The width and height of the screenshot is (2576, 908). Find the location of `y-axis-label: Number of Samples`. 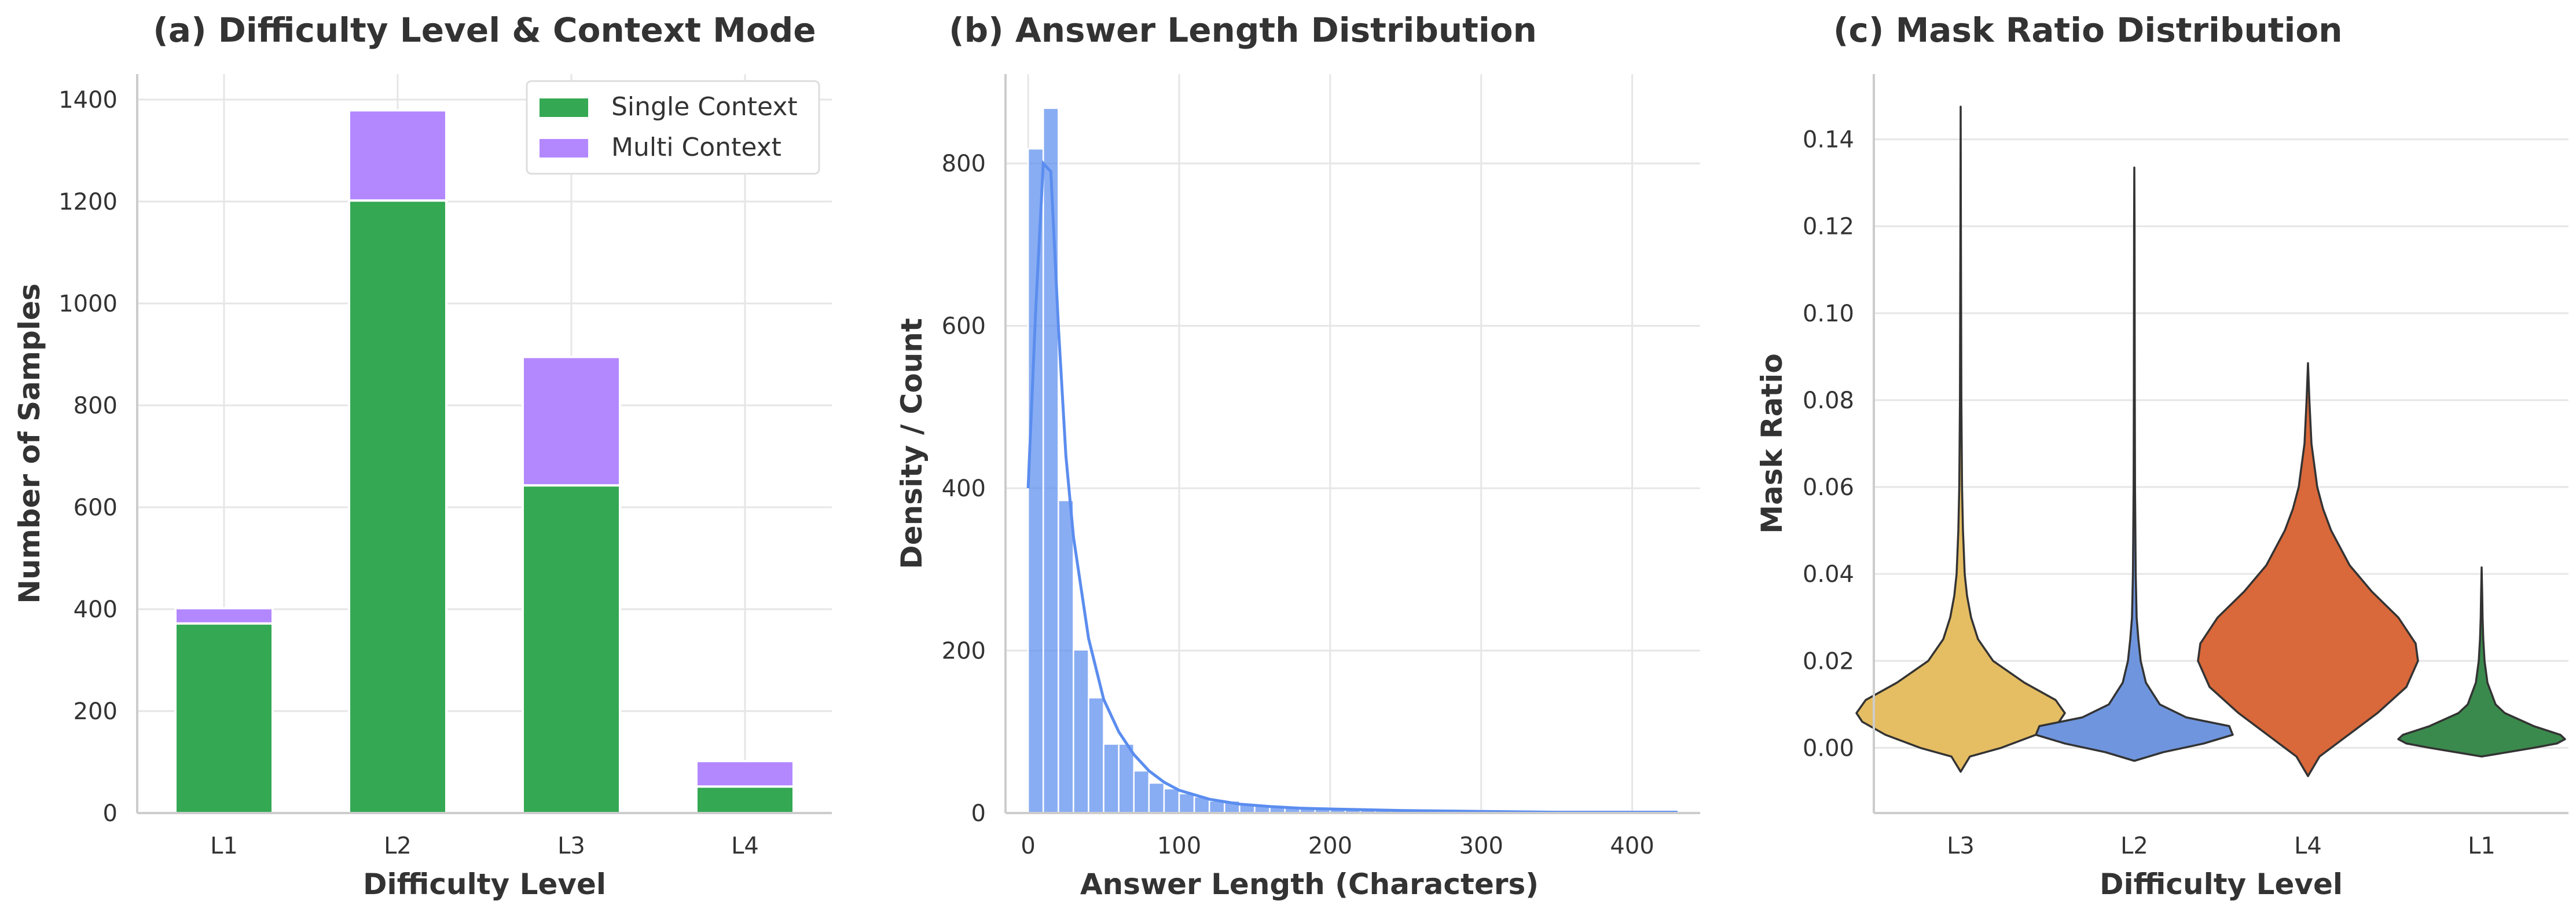

y-axis-label: Number of Samples is located at coordinates (29, 443).